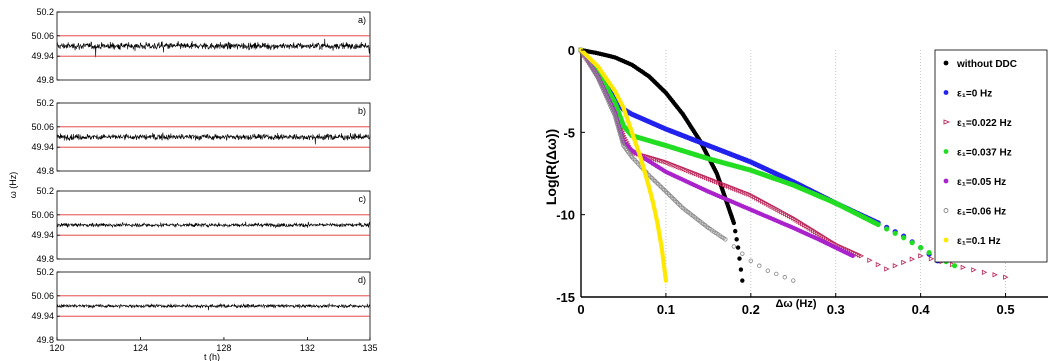 This screenshot has width=1057, height=361. What do you see at coordinates (363, 199) in the screenshot?
I see `panel-label: c)` at bounding box center [363, 199].